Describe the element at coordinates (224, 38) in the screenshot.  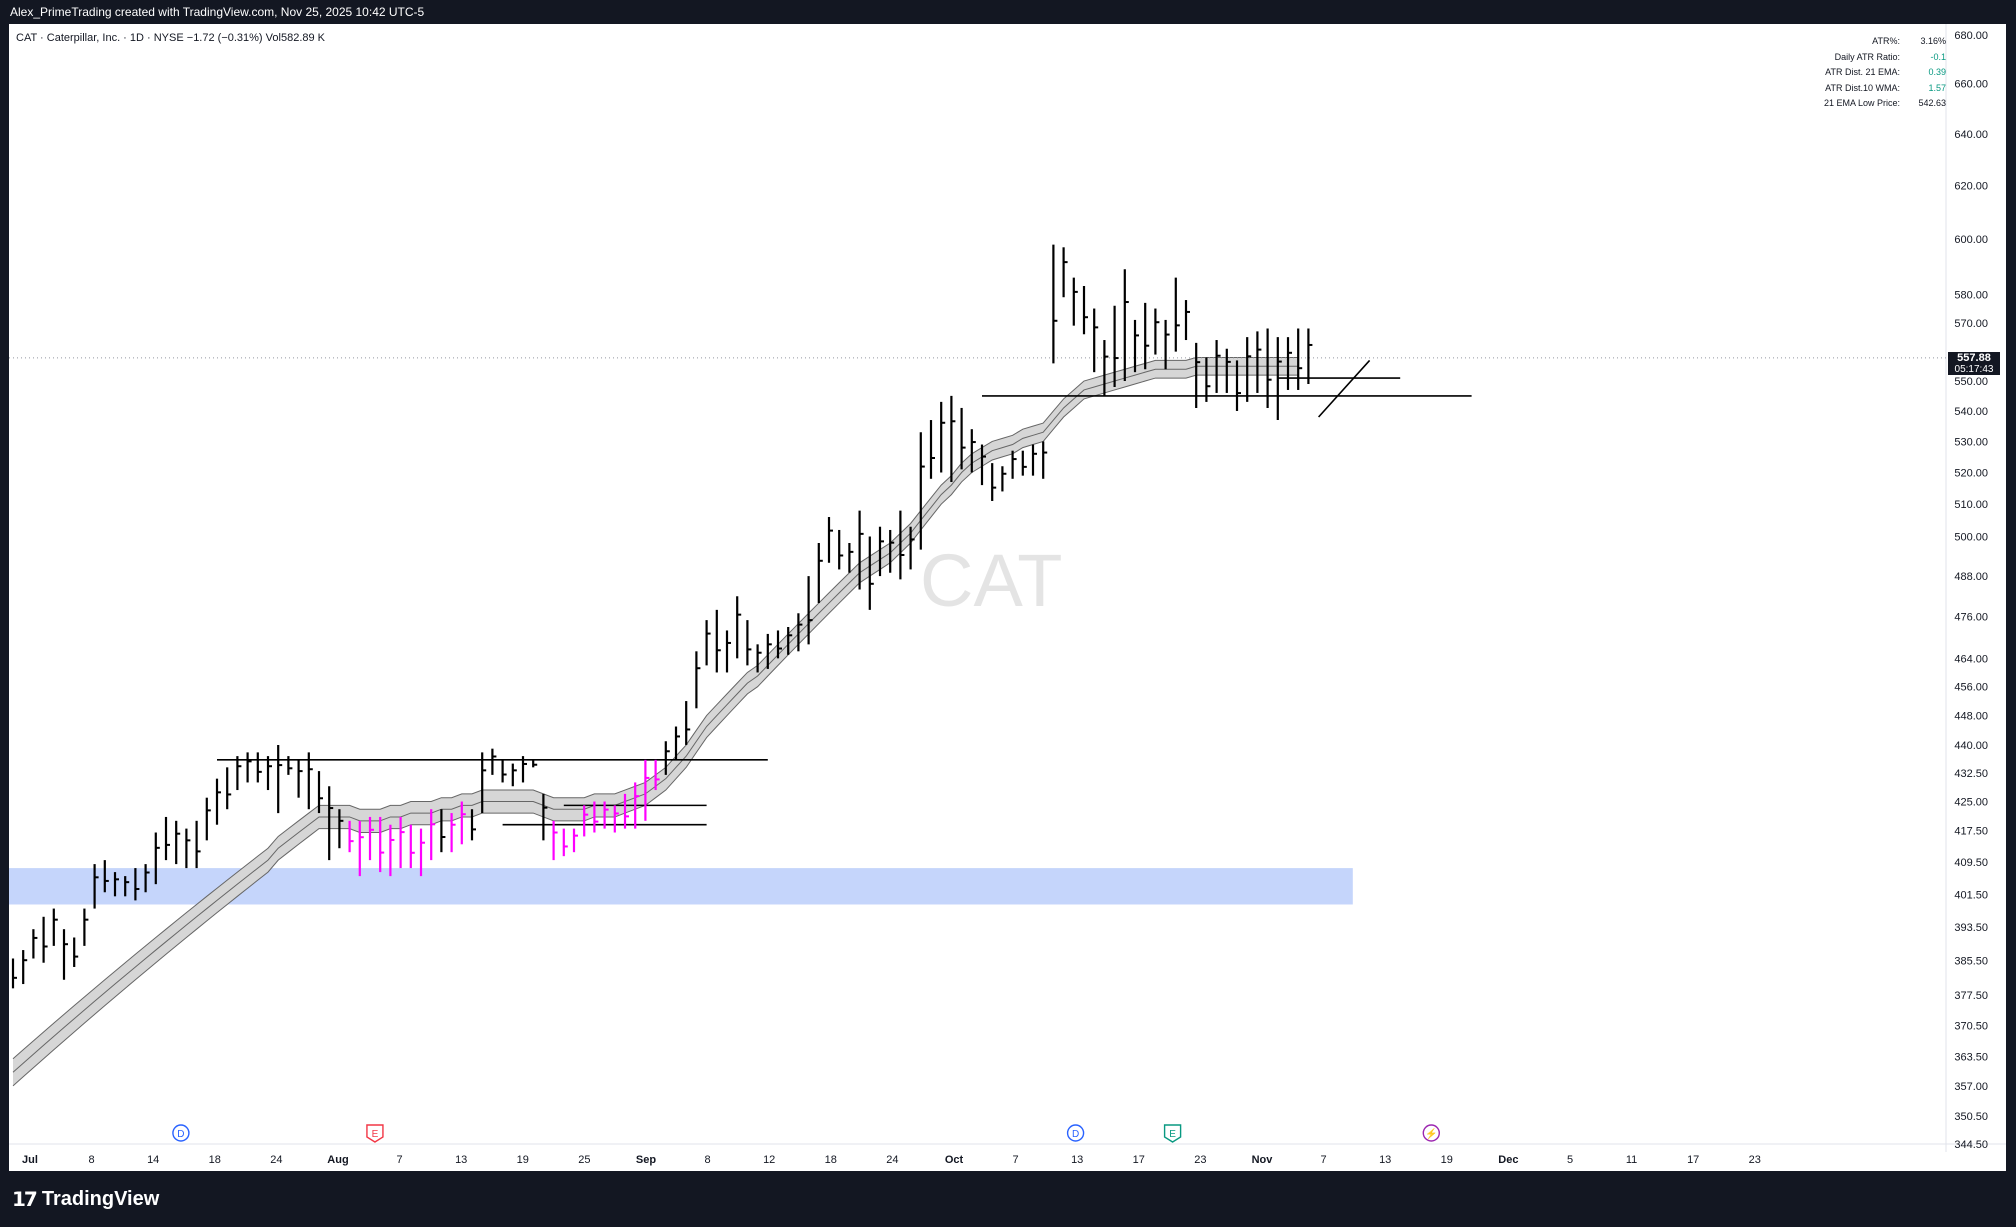
I see `legend-change: −1.72 (−0.31%)` at that location.